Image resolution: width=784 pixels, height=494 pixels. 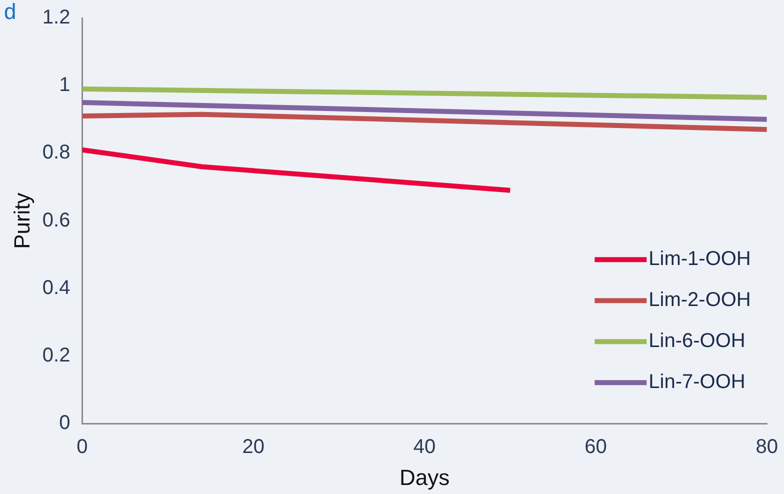 I want to click on legend-label: Lin-7-OOH, so click(x=697, y=382).